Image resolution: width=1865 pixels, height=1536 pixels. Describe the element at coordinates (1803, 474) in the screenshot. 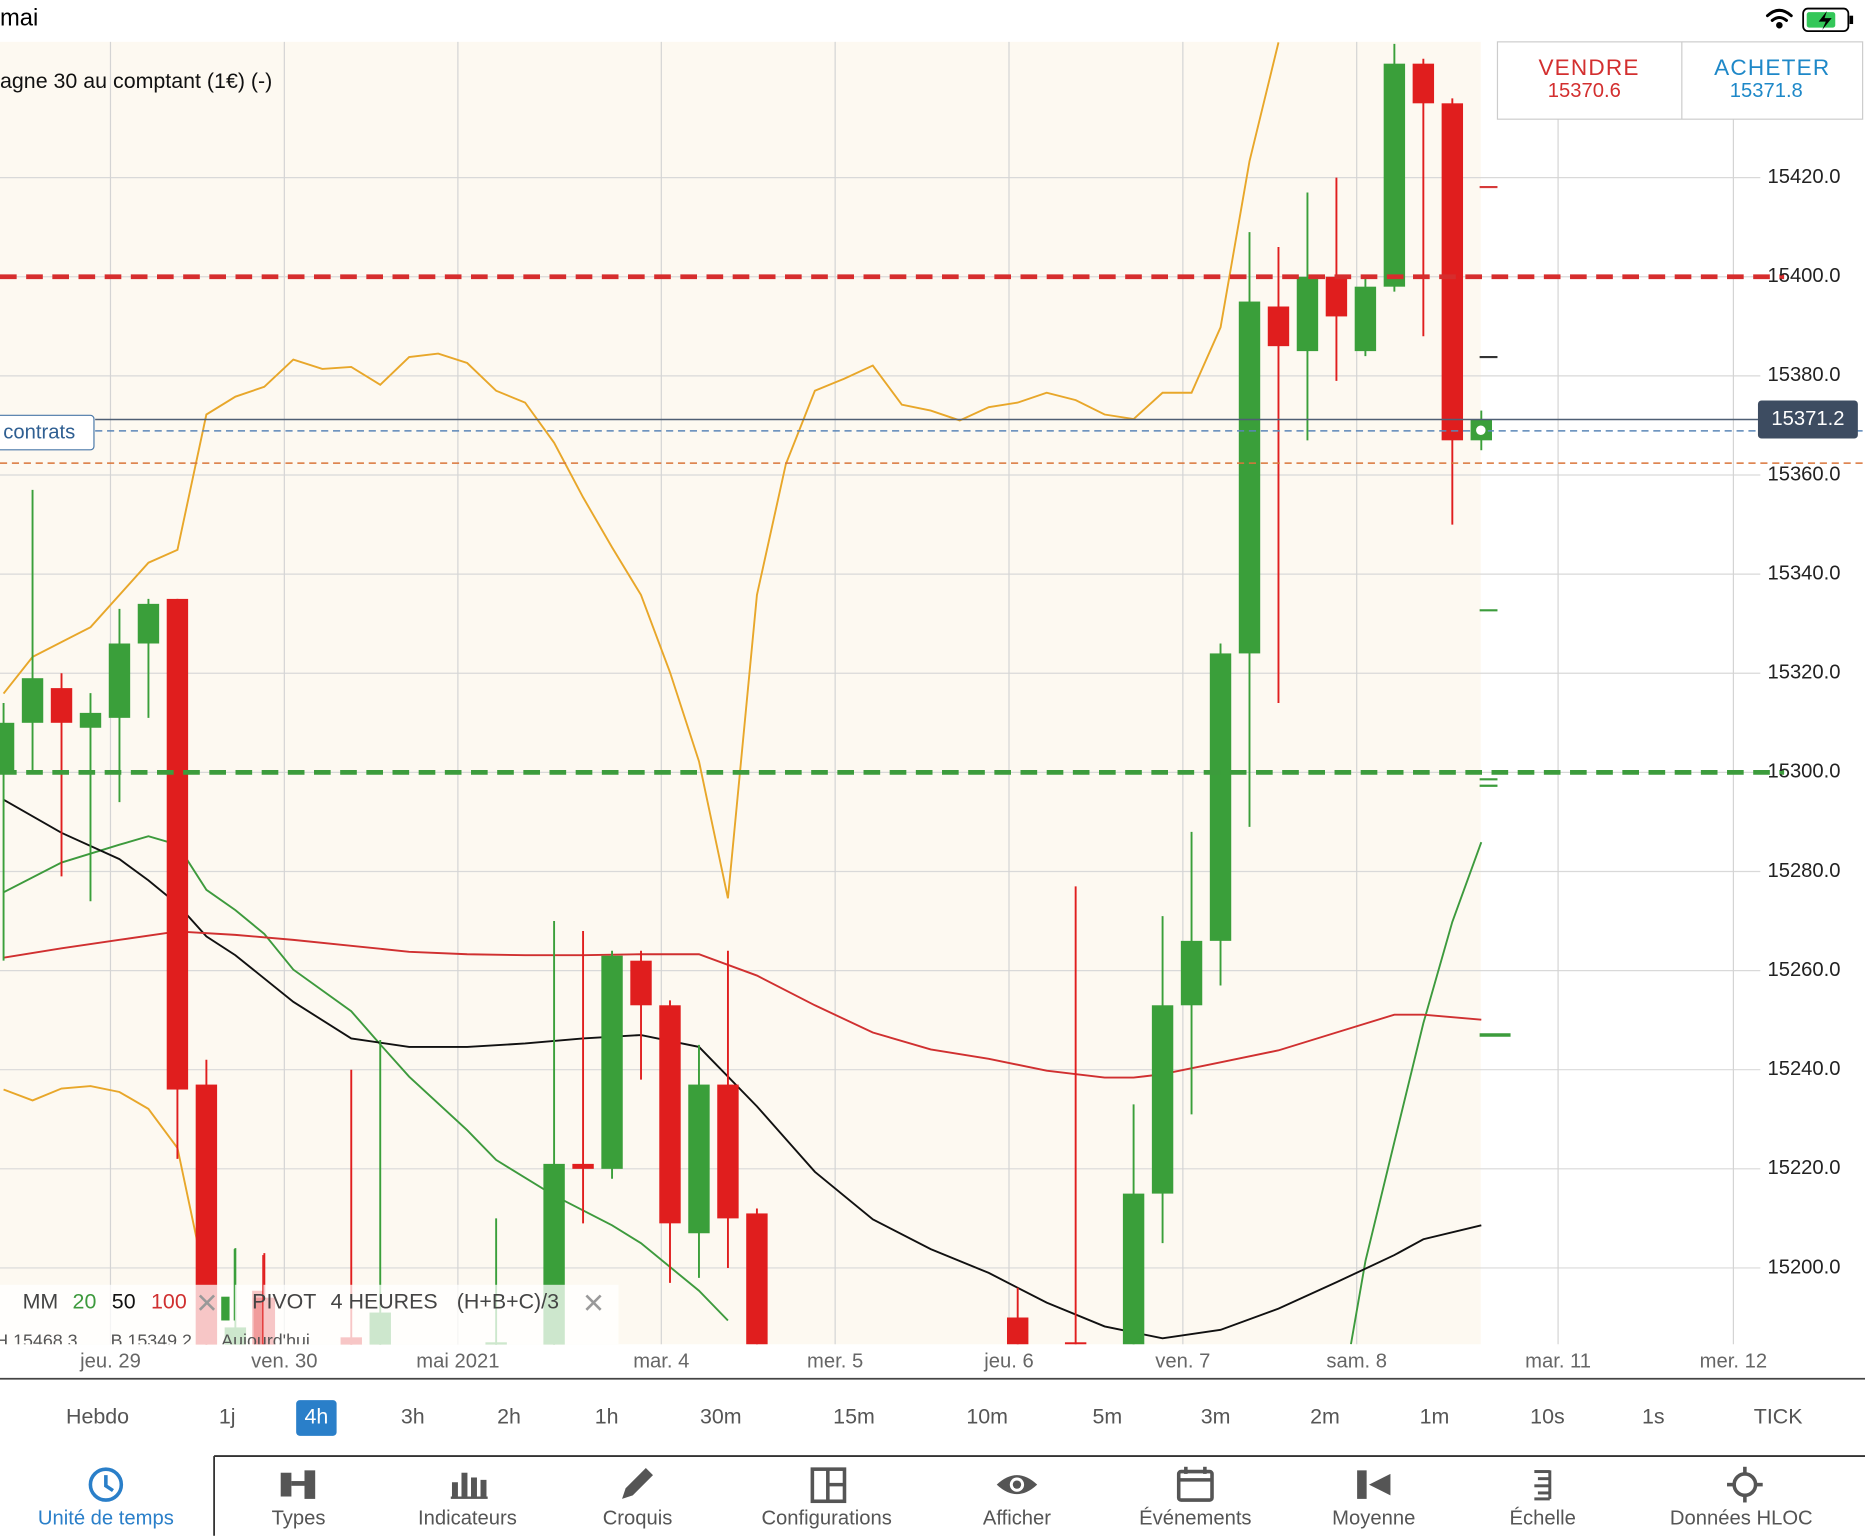

I see `y-tick-label: 15360.0` at that location.